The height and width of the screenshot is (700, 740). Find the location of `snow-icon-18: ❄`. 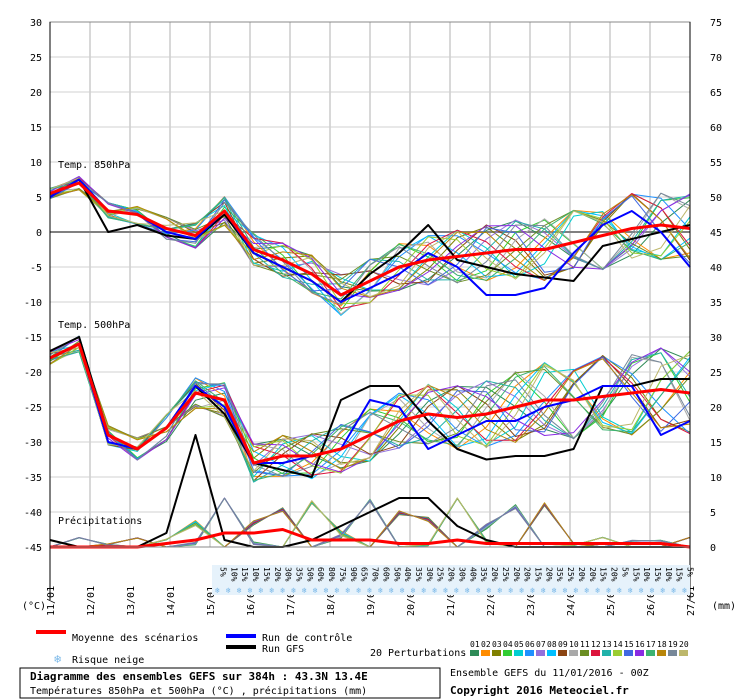

snow-icon-18: ❄ is located at coordinates (413, 590).